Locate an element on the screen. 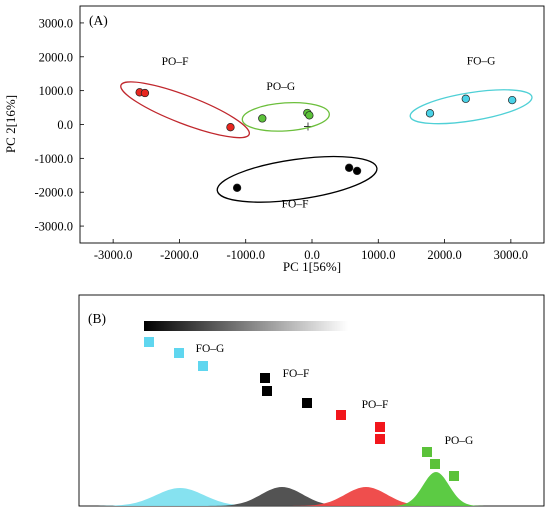 This screenshot has height=509, width=550. y-tick-label: 1000.0 is located at coordinates (56, 91).